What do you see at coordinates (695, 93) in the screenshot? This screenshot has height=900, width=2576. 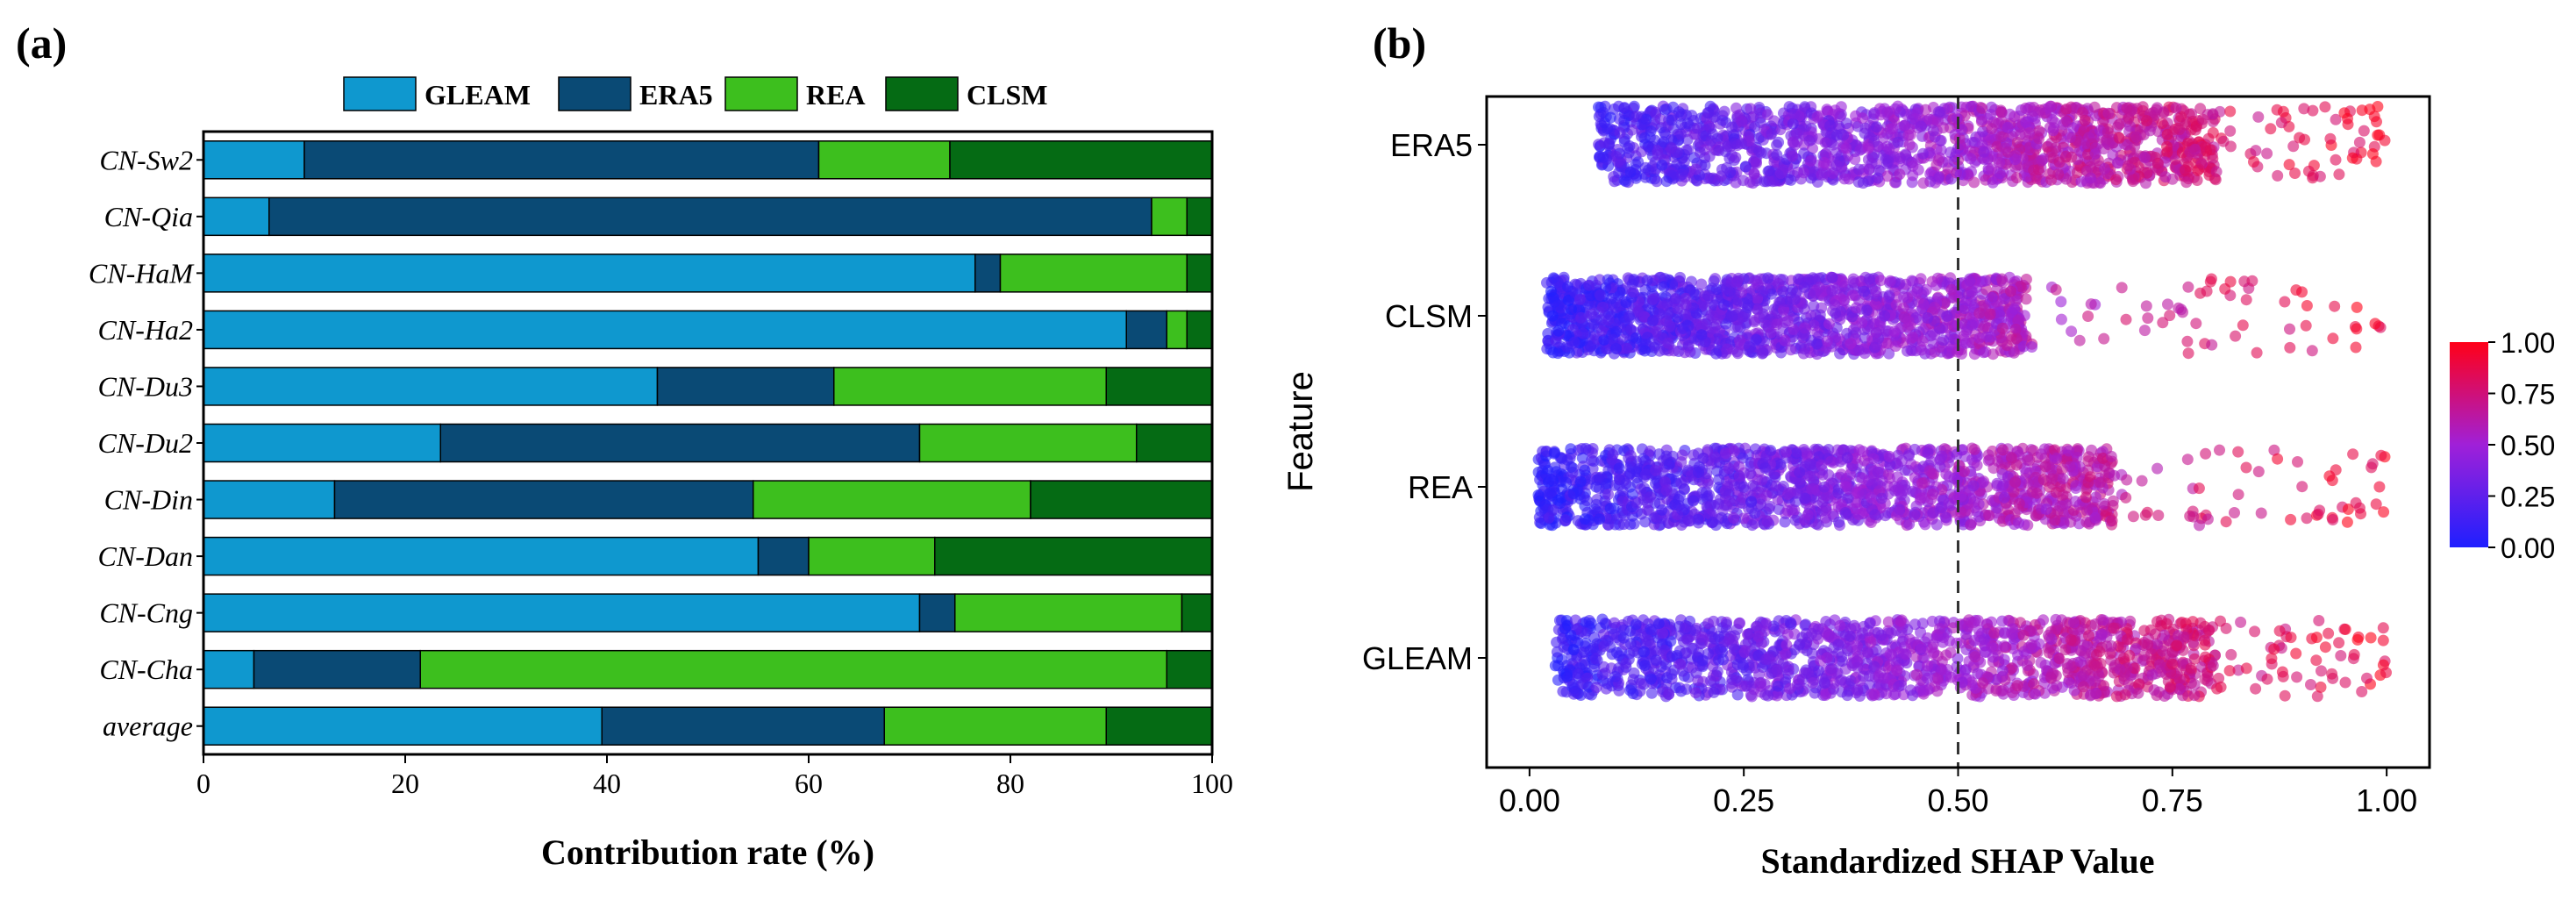 I see `panel-a-legend: GLEAM ERA5 REA CLSM` at bounding box center [695, 93].